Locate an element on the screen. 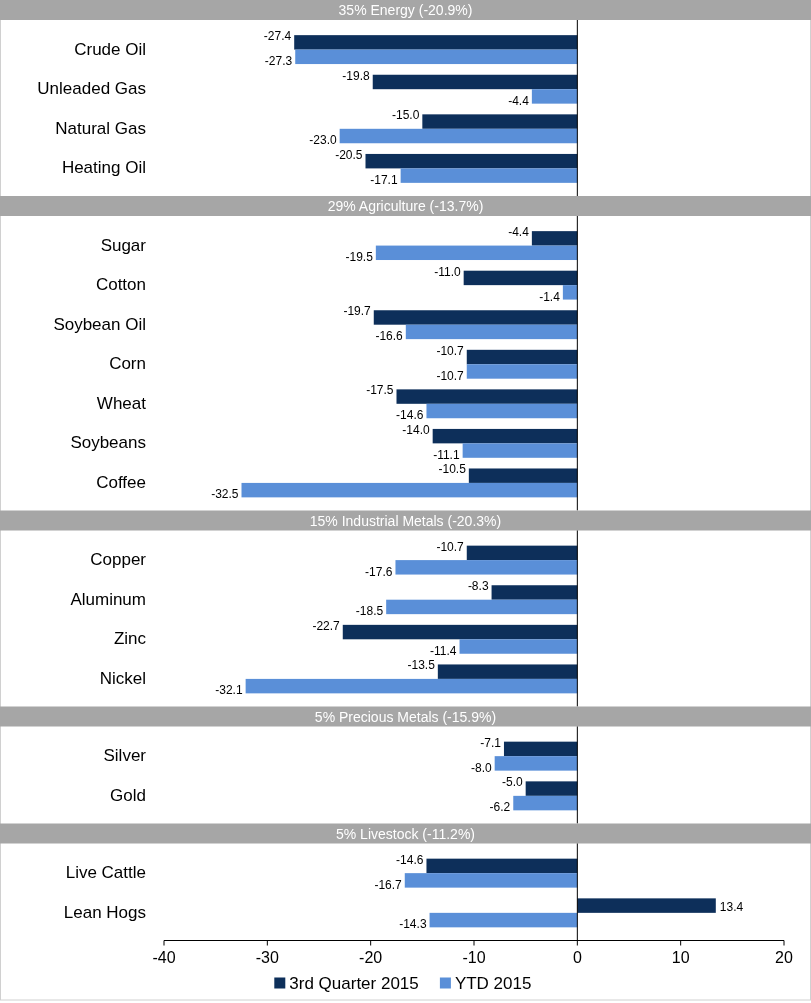 This screenshot has width=811, height=1003. data-label: -5.0 is located at coordinates (512, 782).